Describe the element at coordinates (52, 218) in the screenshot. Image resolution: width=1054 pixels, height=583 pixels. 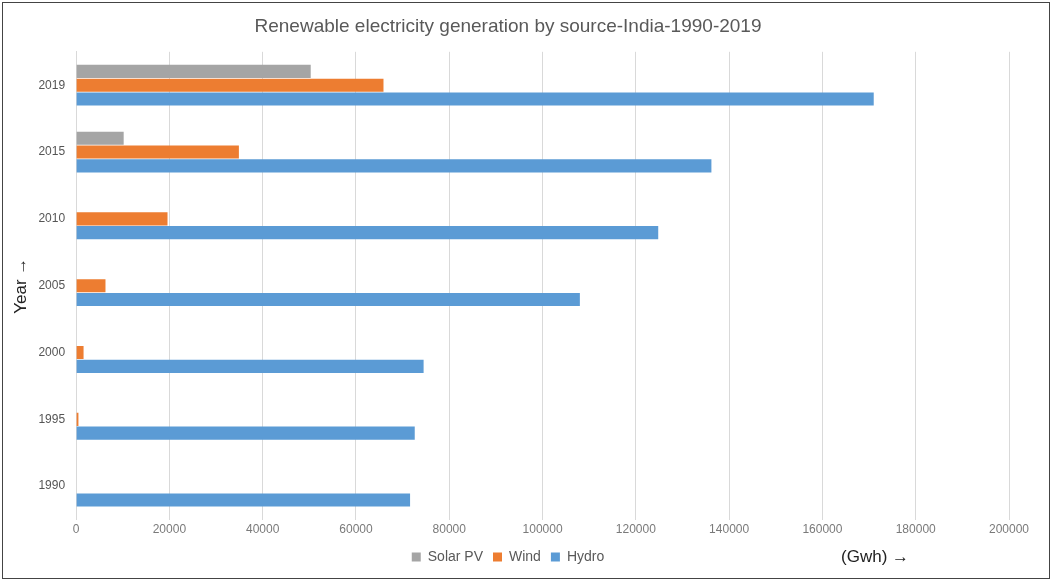
I see `y-tick-label: 2010` at that location.